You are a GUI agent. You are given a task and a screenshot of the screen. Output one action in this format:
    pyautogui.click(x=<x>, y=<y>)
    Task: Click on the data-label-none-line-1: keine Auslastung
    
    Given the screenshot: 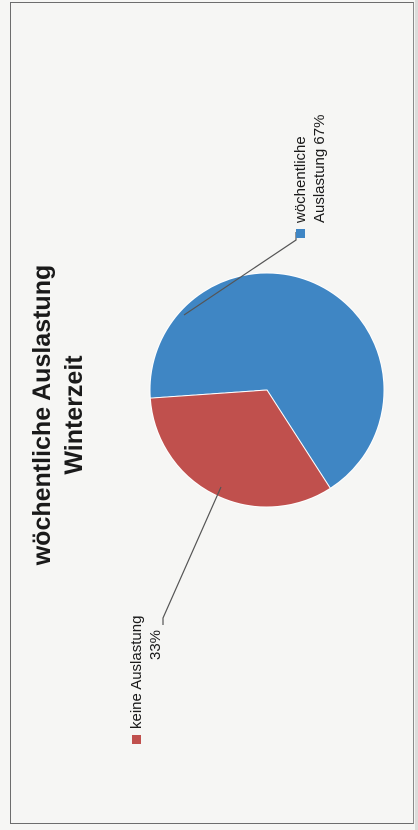 What is the action you would take?
    pyautogui.click(x=136, y=672)
    